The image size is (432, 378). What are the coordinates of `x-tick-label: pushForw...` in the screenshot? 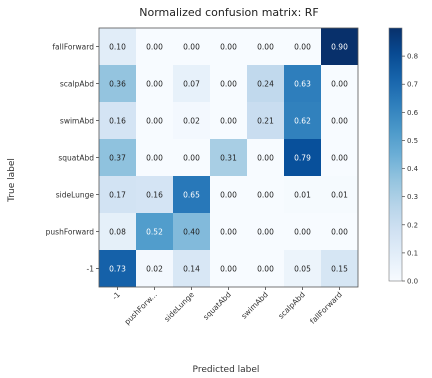 It's located at (140, 308).